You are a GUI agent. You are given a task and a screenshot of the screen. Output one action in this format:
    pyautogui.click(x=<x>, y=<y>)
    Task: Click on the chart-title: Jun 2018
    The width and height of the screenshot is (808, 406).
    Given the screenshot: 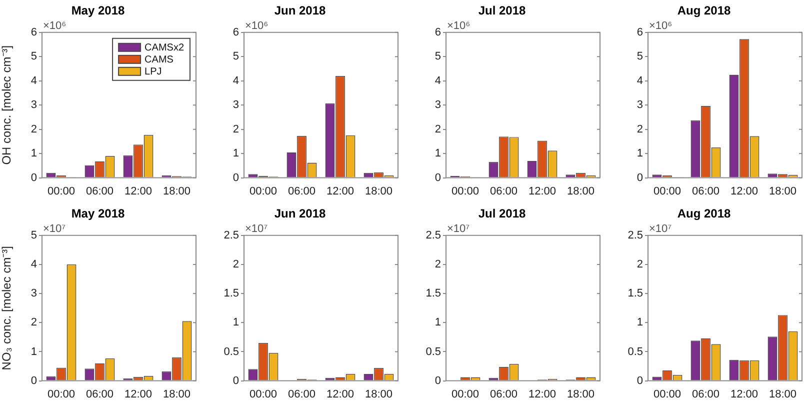 What is the action you would take?
    pyautogui.click(x=300, y=213)
    